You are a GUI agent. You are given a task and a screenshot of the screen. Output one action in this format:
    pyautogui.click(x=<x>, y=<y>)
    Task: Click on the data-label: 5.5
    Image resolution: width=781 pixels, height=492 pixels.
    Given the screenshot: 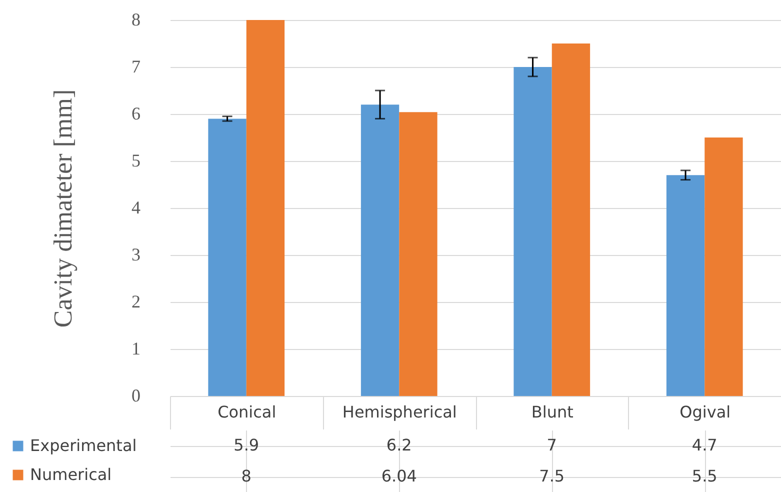 What is the action you would take?
    pyautogui.click(x=705, y=476)
    